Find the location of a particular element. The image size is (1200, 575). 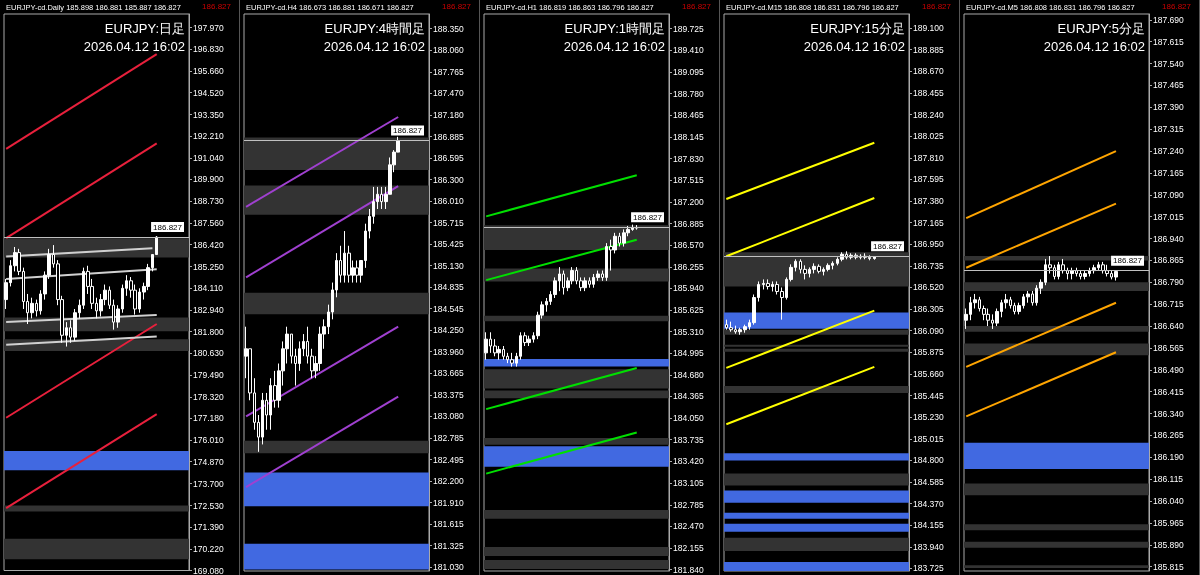

y-tick-label: 182.785 is located at coordinates (448, 438).